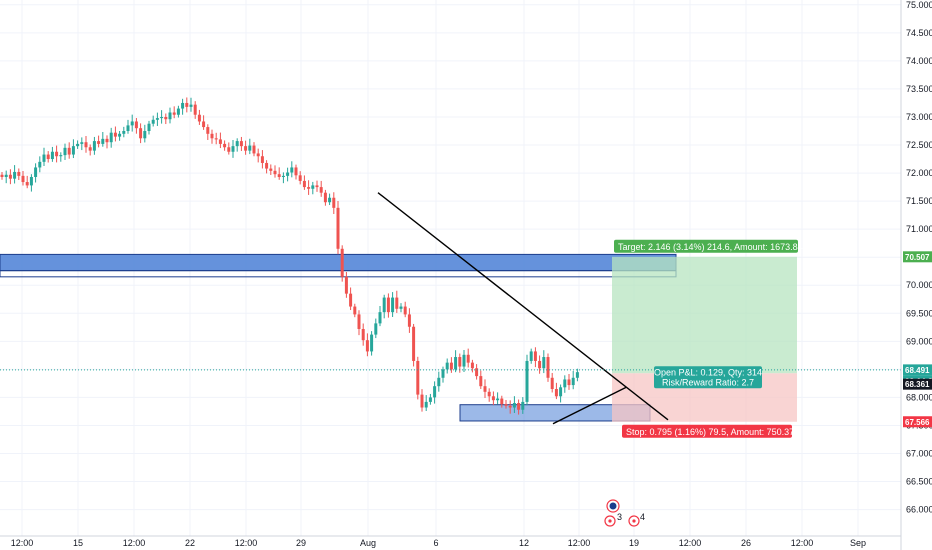 The height and width of the screenshot is (550, 932). What do you see at coordinates (708, 377) in the screenshot?
I see `pnl-label-bg` at bounding box center [708, 377].